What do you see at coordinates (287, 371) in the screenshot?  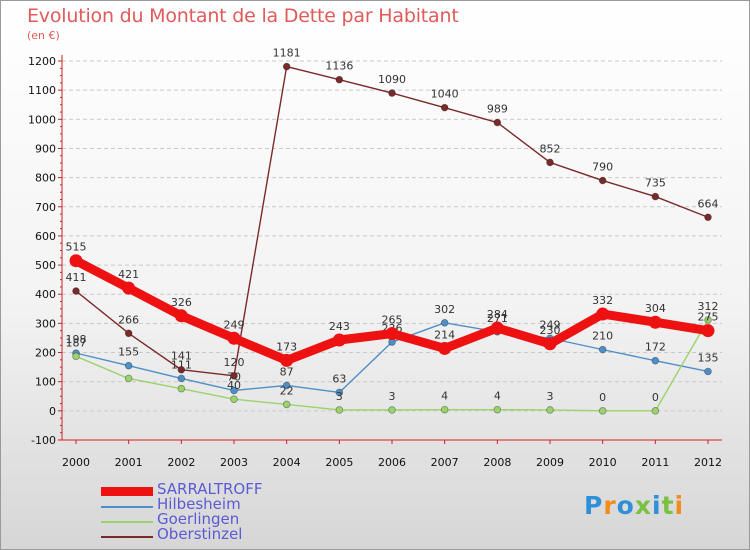 I see `data-label-hilbesheim: 87` at bounding box center [287, 371].